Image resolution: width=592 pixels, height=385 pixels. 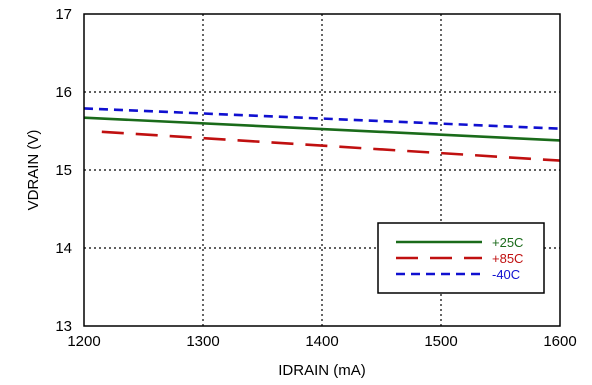 I want to click on legend-label-0: +25C, so click(x=507, y=242).